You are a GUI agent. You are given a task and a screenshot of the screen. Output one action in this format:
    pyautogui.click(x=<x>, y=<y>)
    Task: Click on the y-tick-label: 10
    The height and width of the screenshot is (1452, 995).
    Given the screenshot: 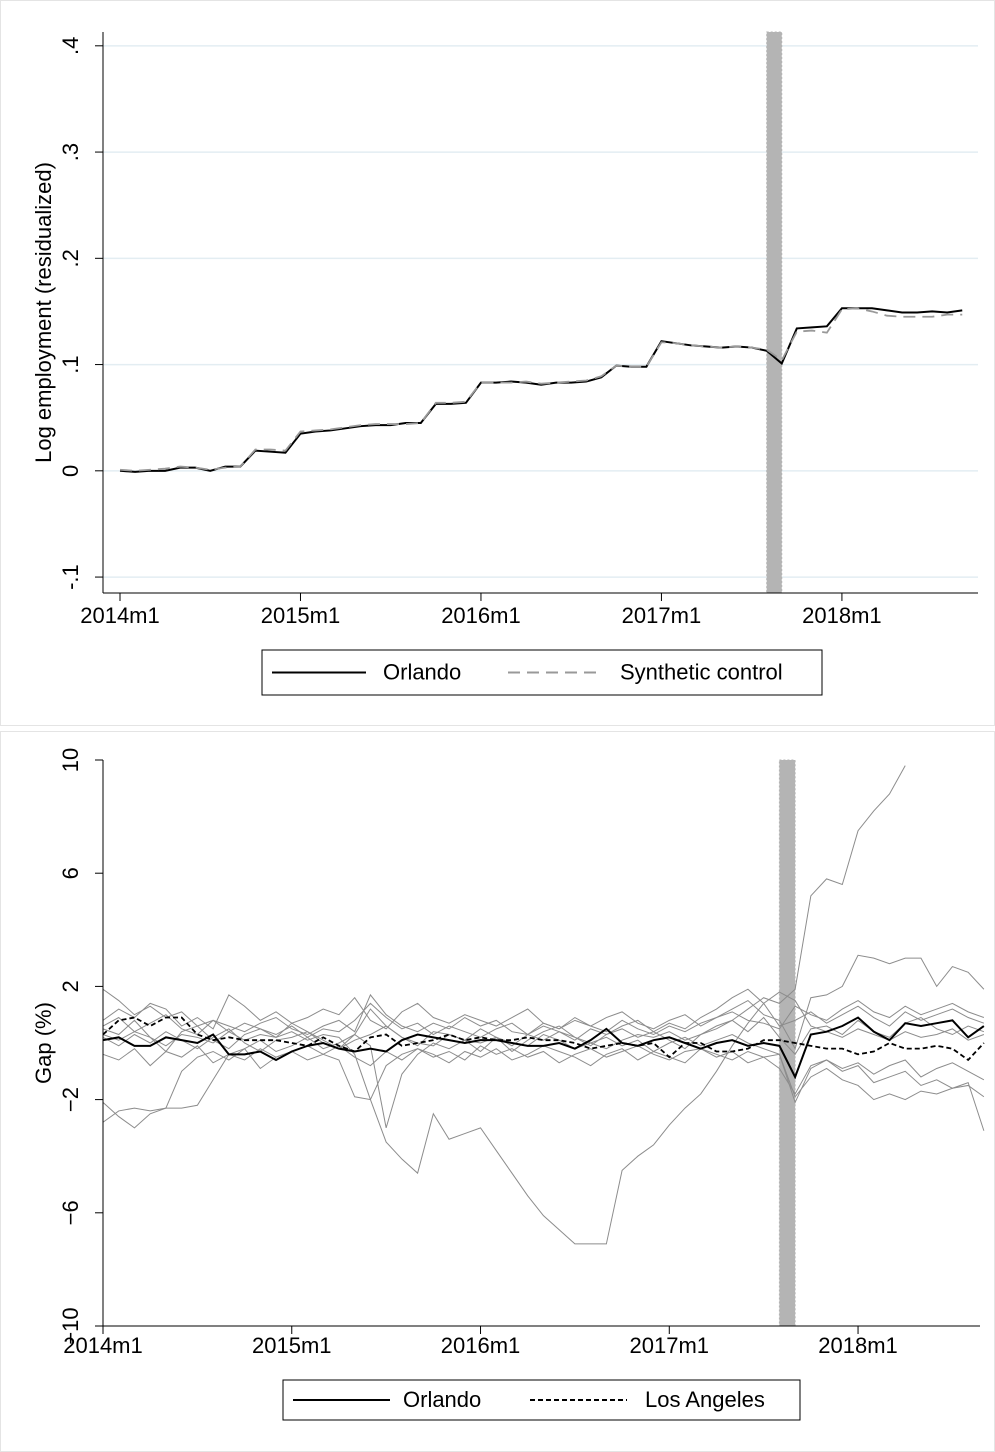 What is the action you would take?
    pyautogui.click(x=70, y=760)
    